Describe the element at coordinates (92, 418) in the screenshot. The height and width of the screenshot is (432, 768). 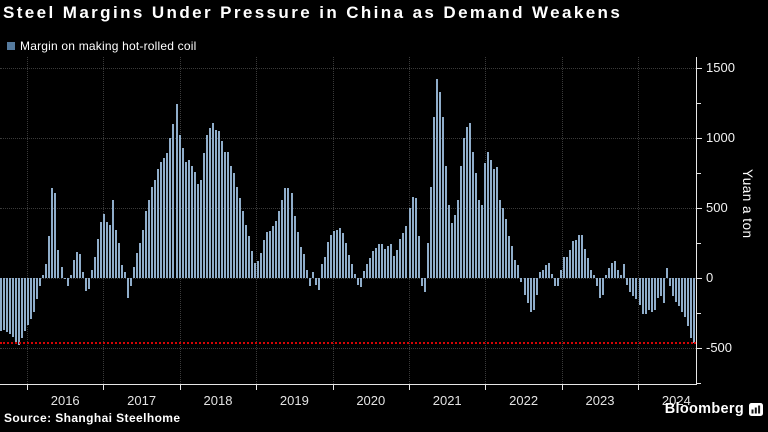
I see `source-note: Source: Shanghai Steelhome` at that location.